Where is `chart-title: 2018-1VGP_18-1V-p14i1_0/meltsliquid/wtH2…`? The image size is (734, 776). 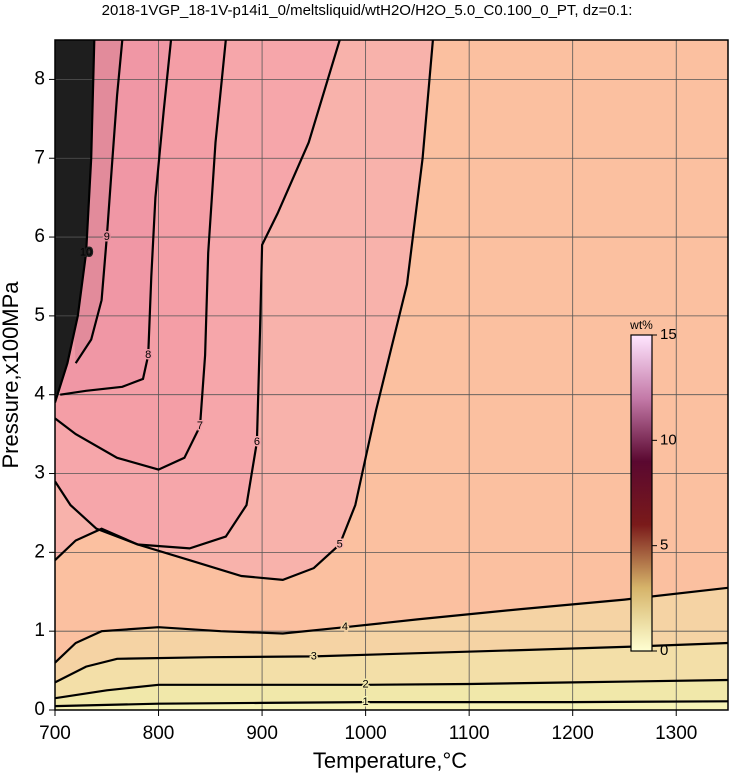
chart-title: 2018-1VGP_18-1V-p14i1_0/meltsliquid/wtH2… is located at coordinates (367, 10).